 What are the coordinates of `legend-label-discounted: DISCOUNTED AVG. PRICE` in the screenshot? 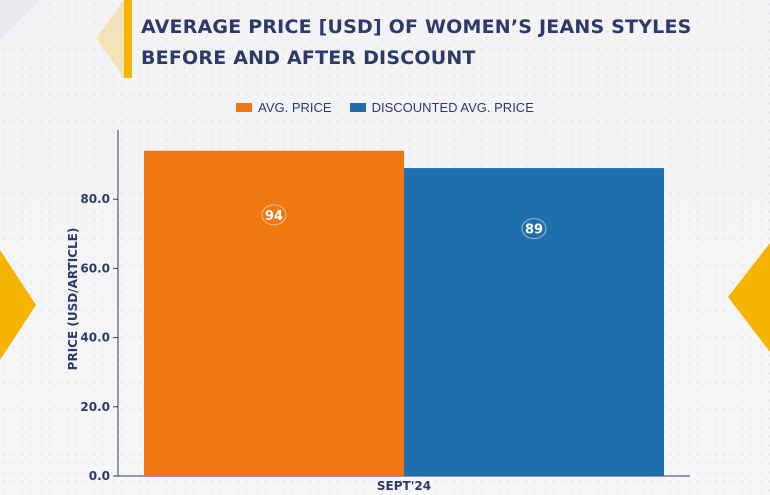 It's located at (452, 107).